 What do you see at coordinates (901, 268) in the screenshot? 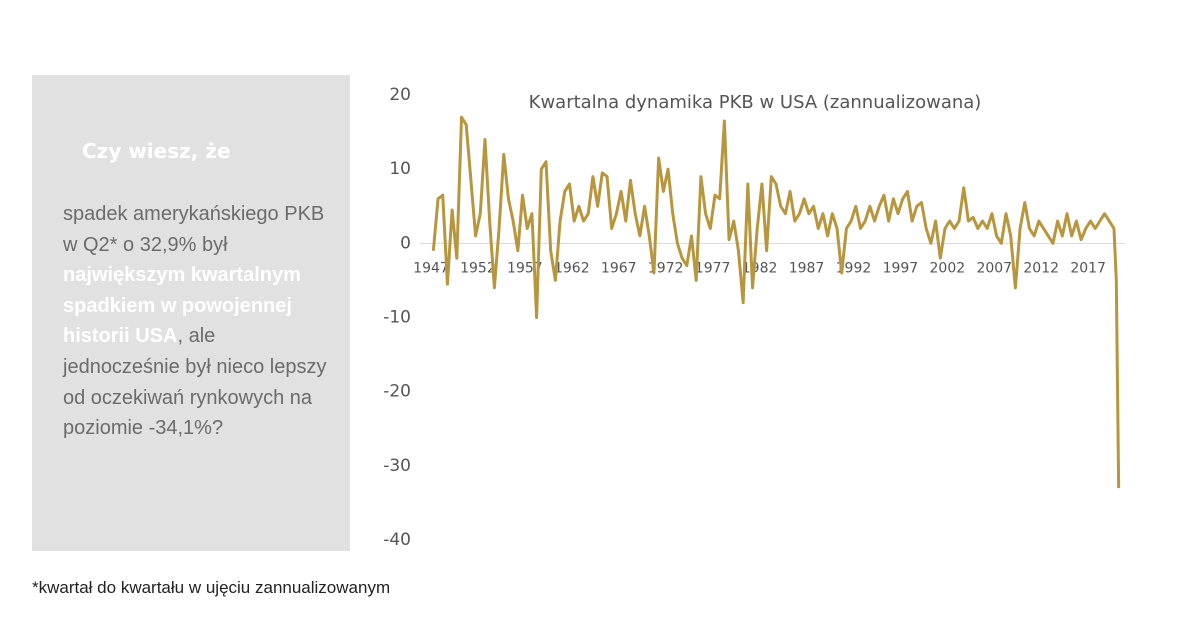
I see `x-tick-label: 1997` at bounding box center [901, 268].